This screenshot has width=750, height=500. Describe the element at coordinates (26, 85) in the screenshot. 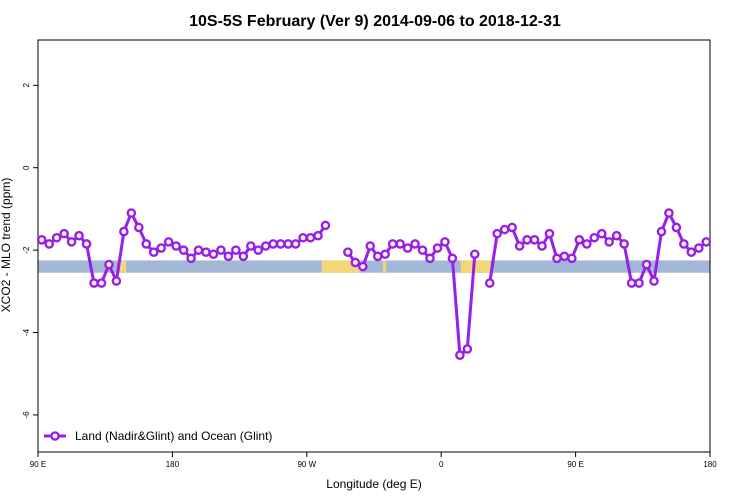

I see `y-tick-label: 2` at that location.